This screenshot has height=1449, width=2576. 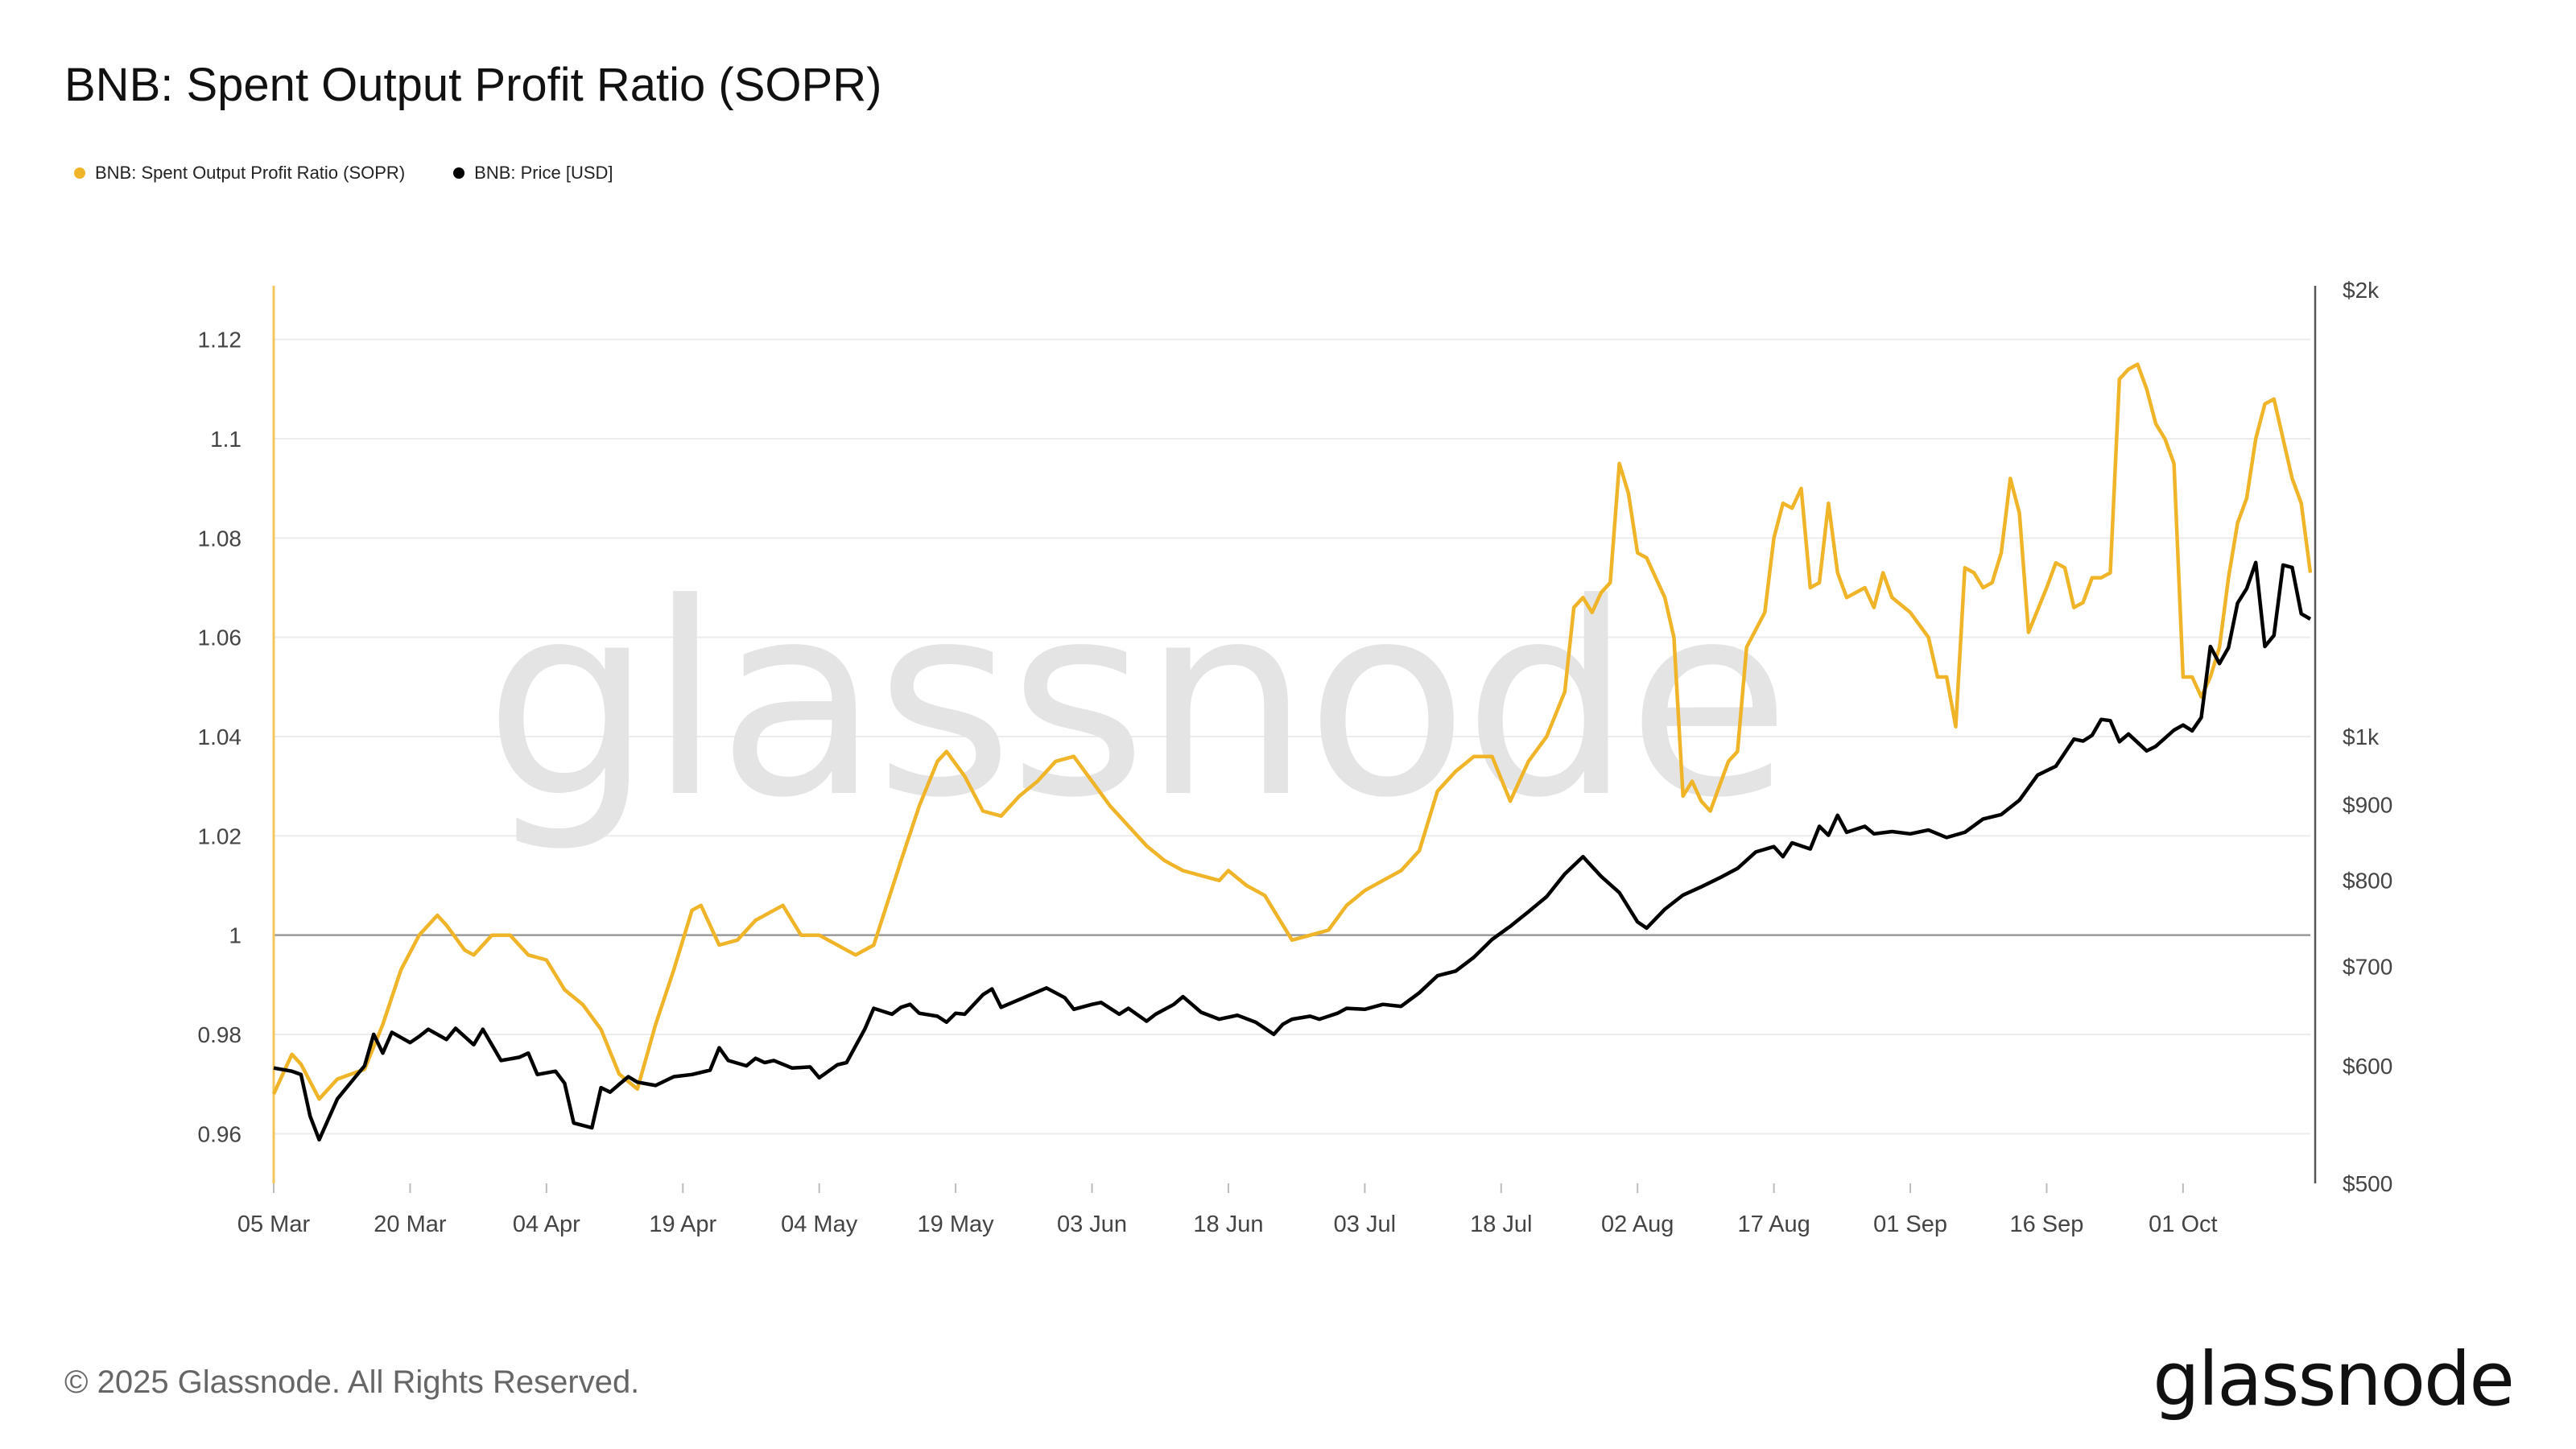 What do you see at coordinates (2183, 1224) in the screenshot?
I see `x-tick-label: 01 Oct` at bounding box center [2183, 1224].